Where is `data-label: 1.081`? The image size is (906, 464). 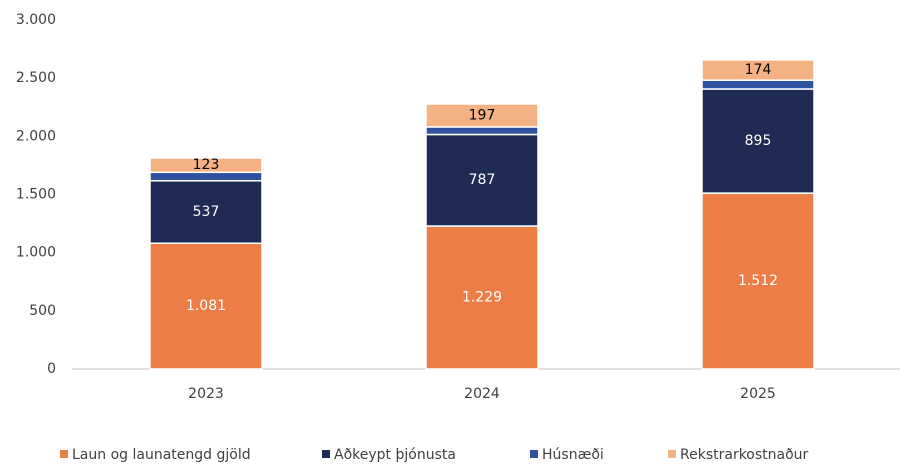 data-label: 1.081 is located at coordinates (206, 306).